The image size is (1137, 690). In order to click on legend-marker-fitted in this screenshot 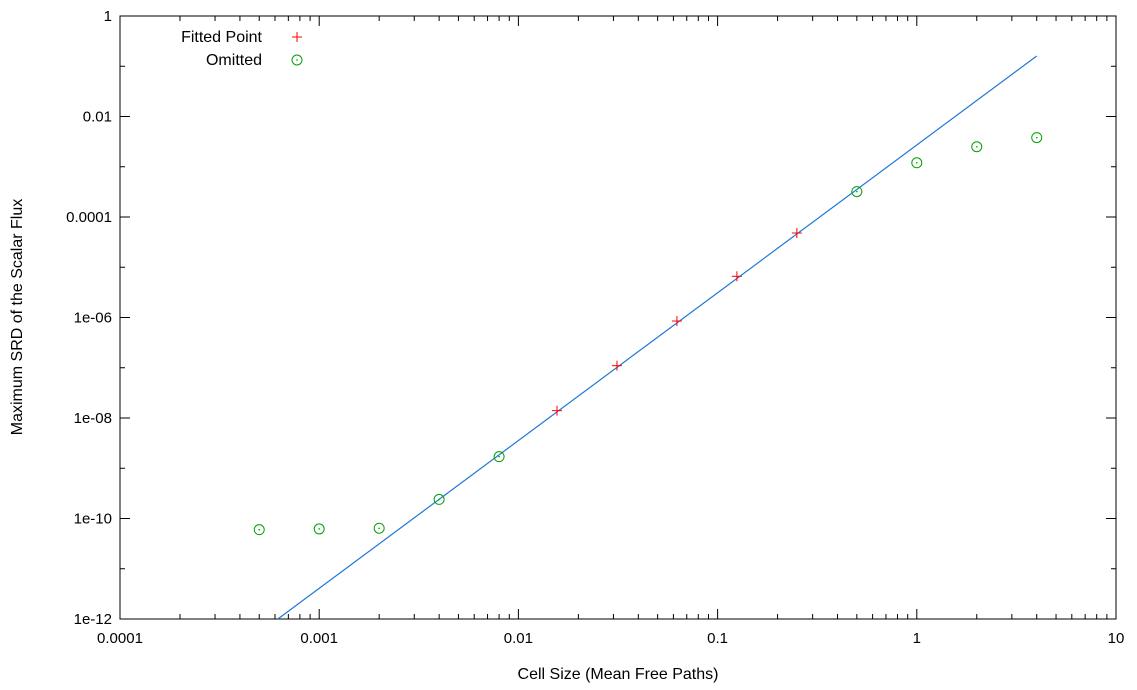, I will do `click(297, 37)`.